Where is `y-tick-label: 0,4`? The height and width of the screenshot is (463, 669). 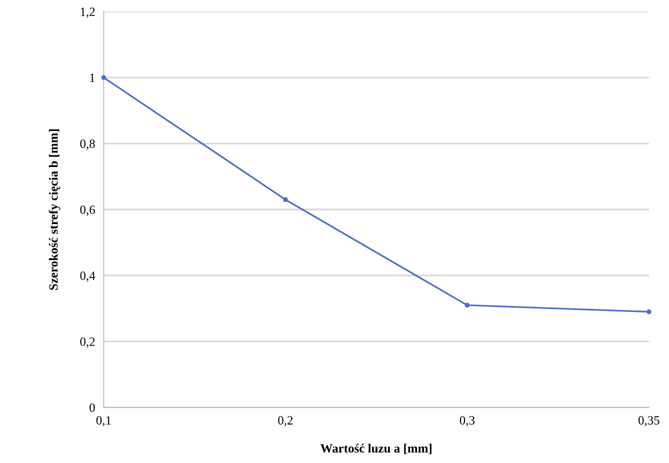
y-tick-label: 0,4 is located at coordinates (88, 277).